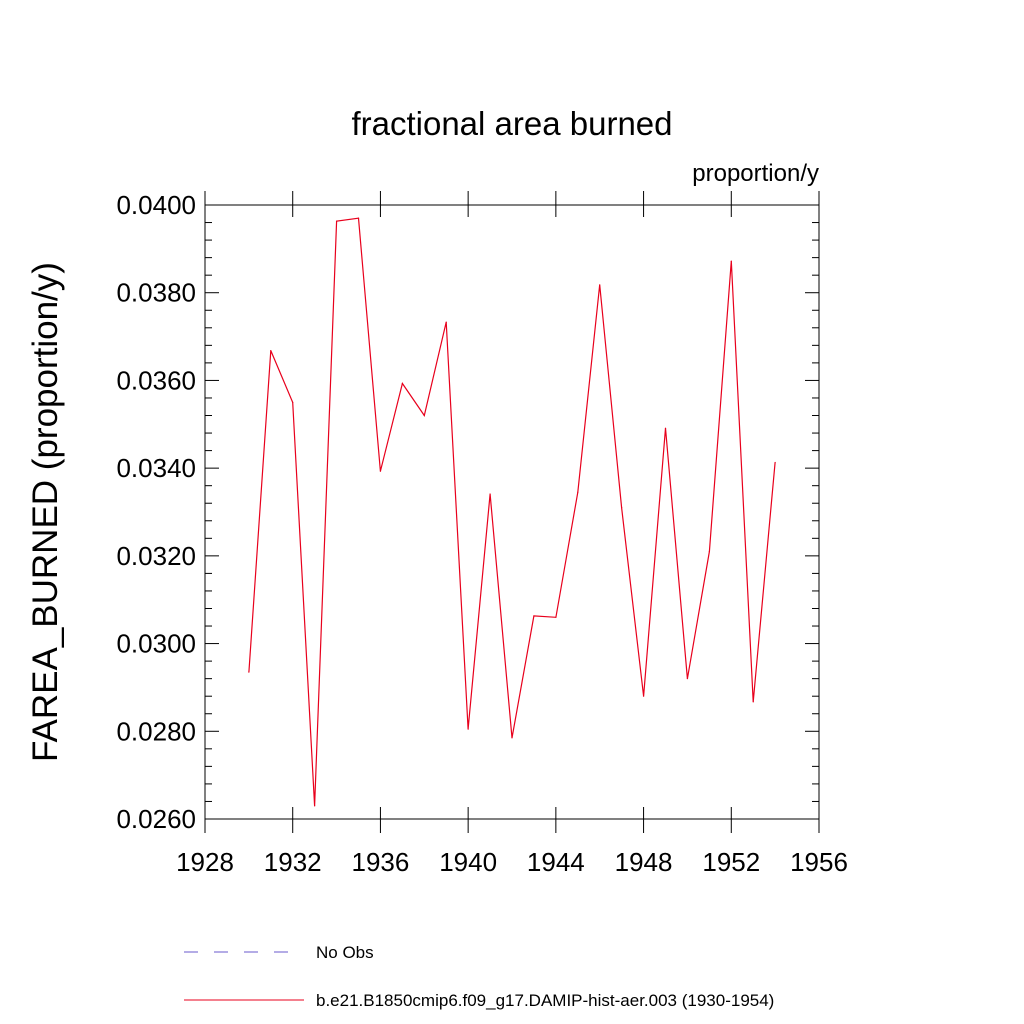 This screenshot has width=1024, height=1024. Describe the element at coordinates (556, 862) in the screenshot. I see `x-tick-label: 1944` at that location.